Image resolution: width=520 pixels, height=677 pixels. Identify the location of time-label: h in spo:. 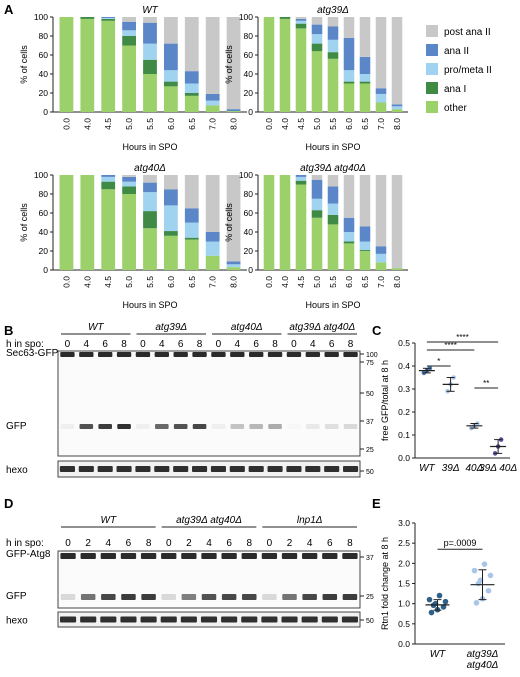
(25, 543).